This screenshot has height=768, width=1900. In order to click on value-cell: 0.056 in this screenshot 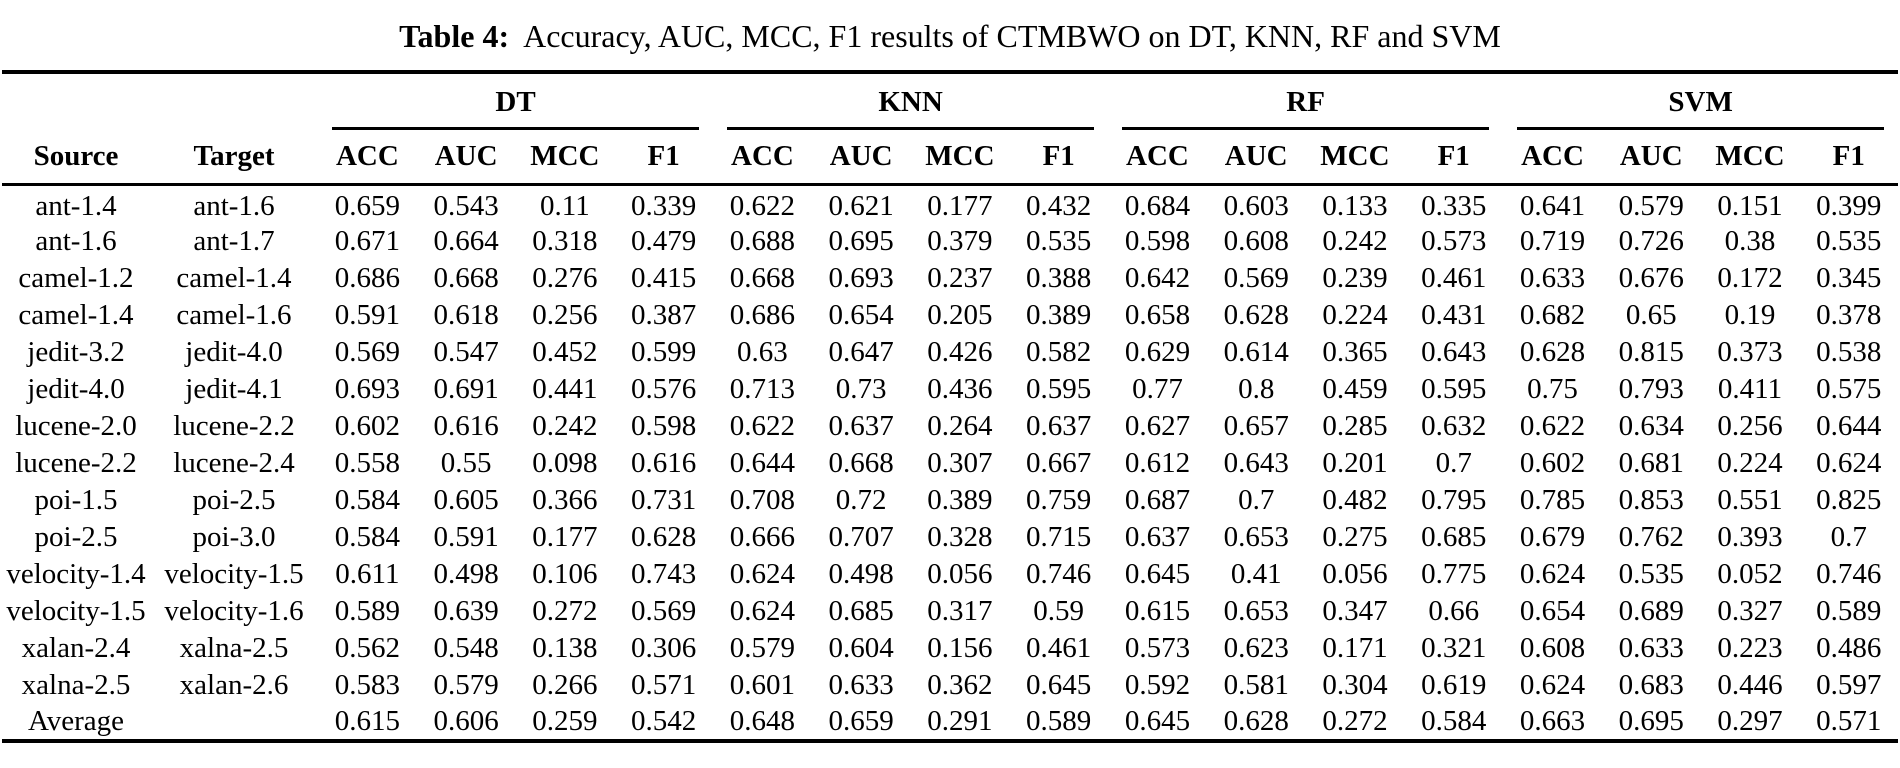, I will do `click(960, 573)`.